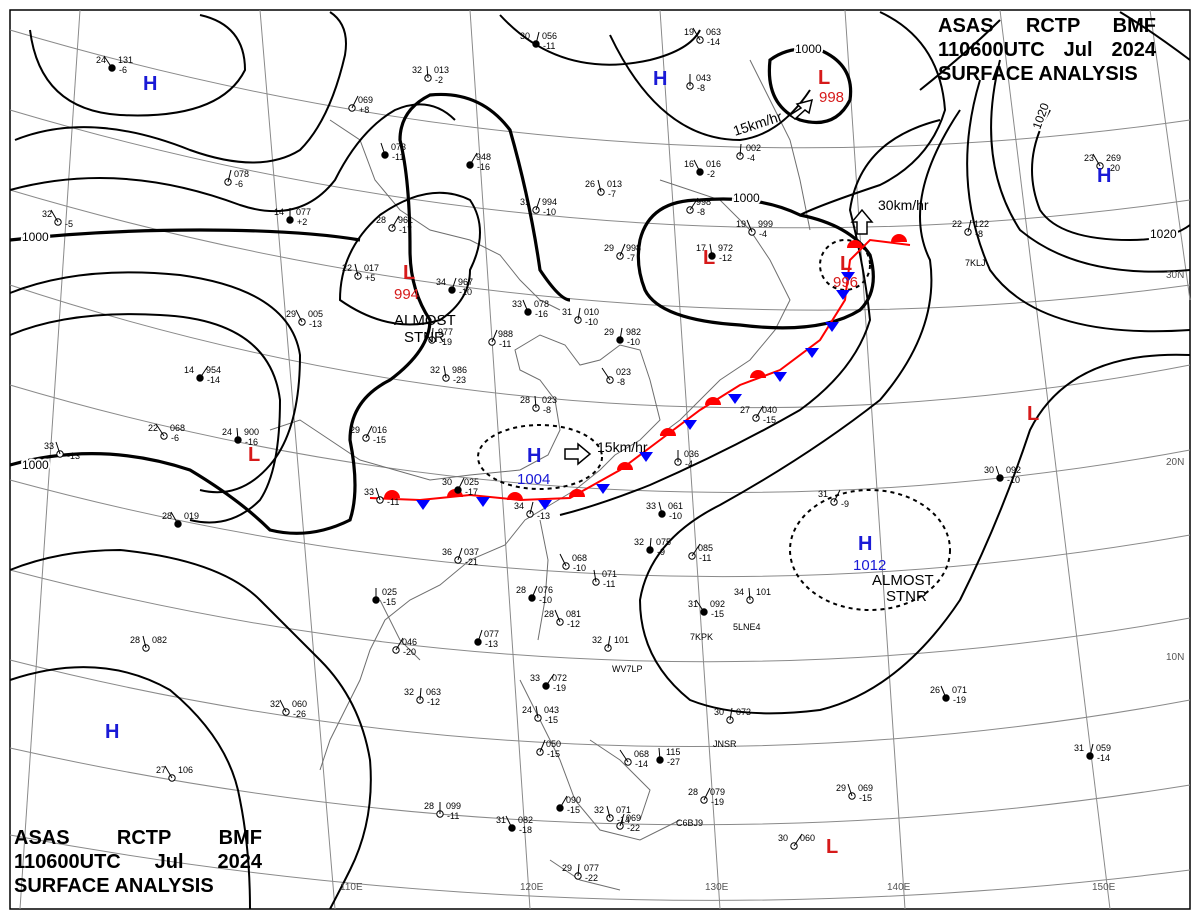 The height and width of the screenshot is (919, 1200). Describe the element at coordinates (515, 496) in the screenshot. I see `warm-front-semicircle` at that location.